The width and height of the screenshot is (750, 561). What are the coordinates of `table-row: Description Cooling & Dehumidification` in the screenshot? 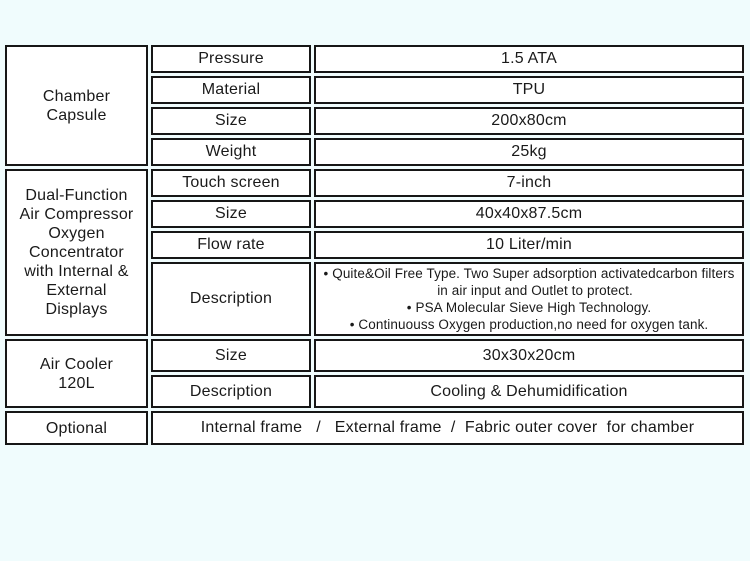 It's located at (374, 391).